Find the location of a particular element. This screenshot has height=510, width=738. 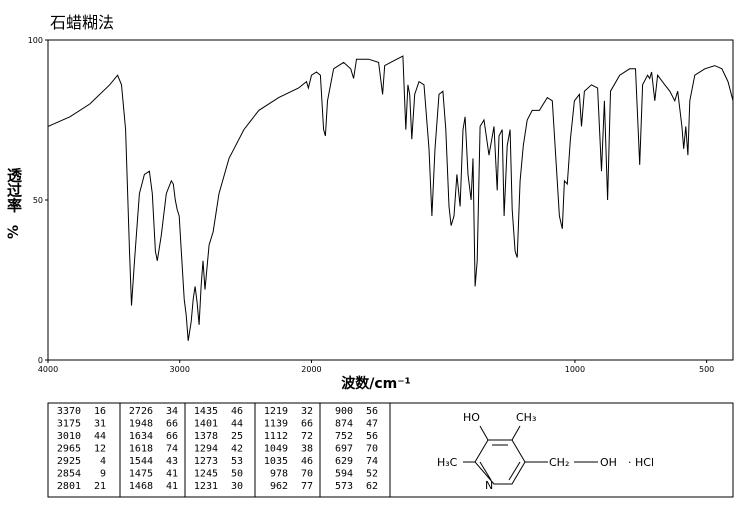

peak-wavenumber: 978 is located at coordinates (279, 474).